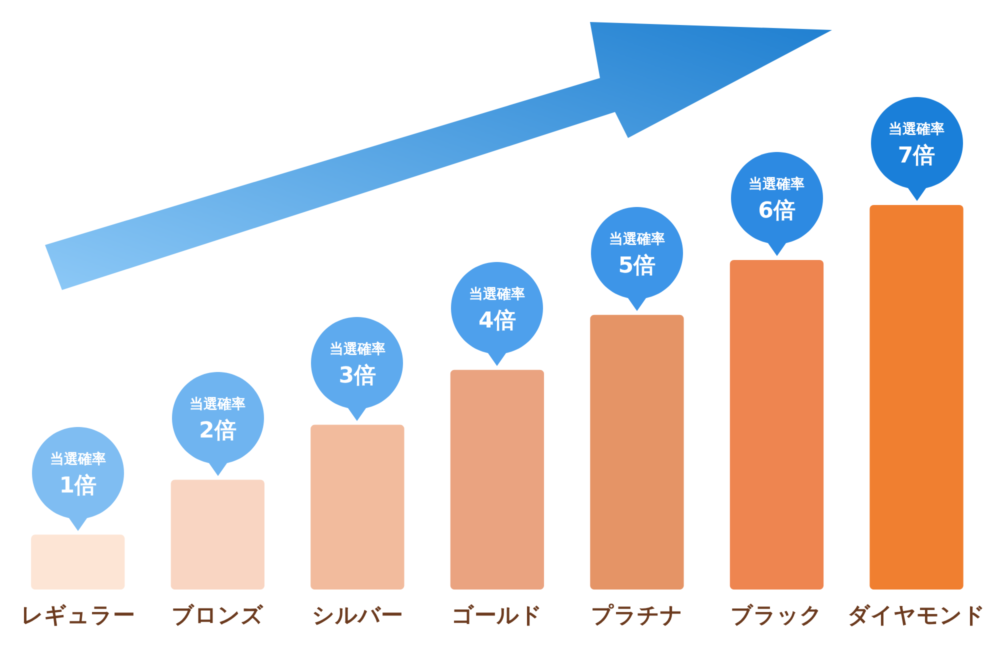 The width and height of the screenshot is (1000, 658). What do you see at coordinates (636, 254) in the screenshot?
I see `data-label: 当選確率 5倍` at bounding box center [636, 254].